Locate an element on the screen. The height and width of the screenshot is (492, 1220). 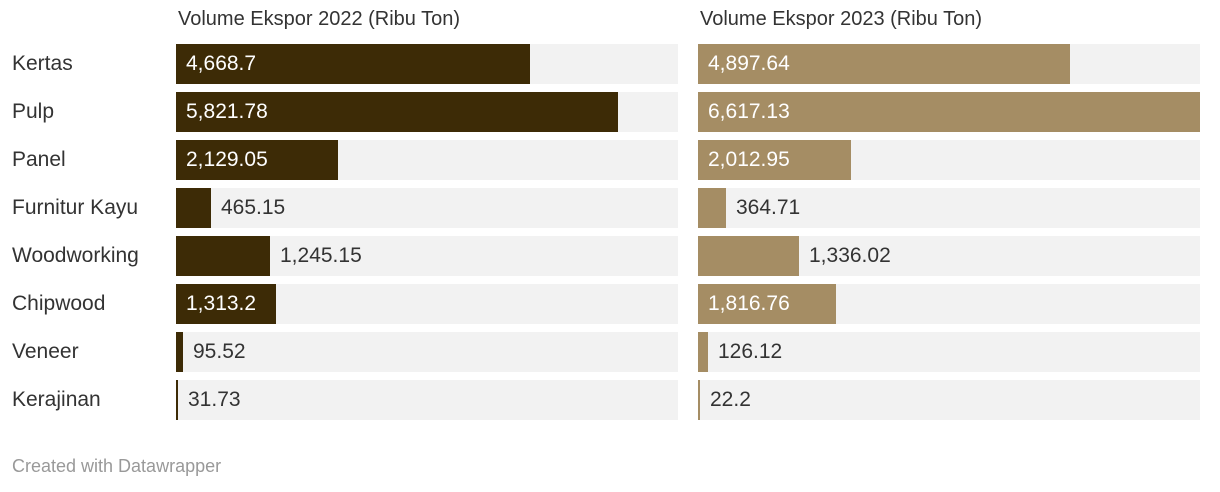
category-label: Woodworking is located at coordinates (75, 255).